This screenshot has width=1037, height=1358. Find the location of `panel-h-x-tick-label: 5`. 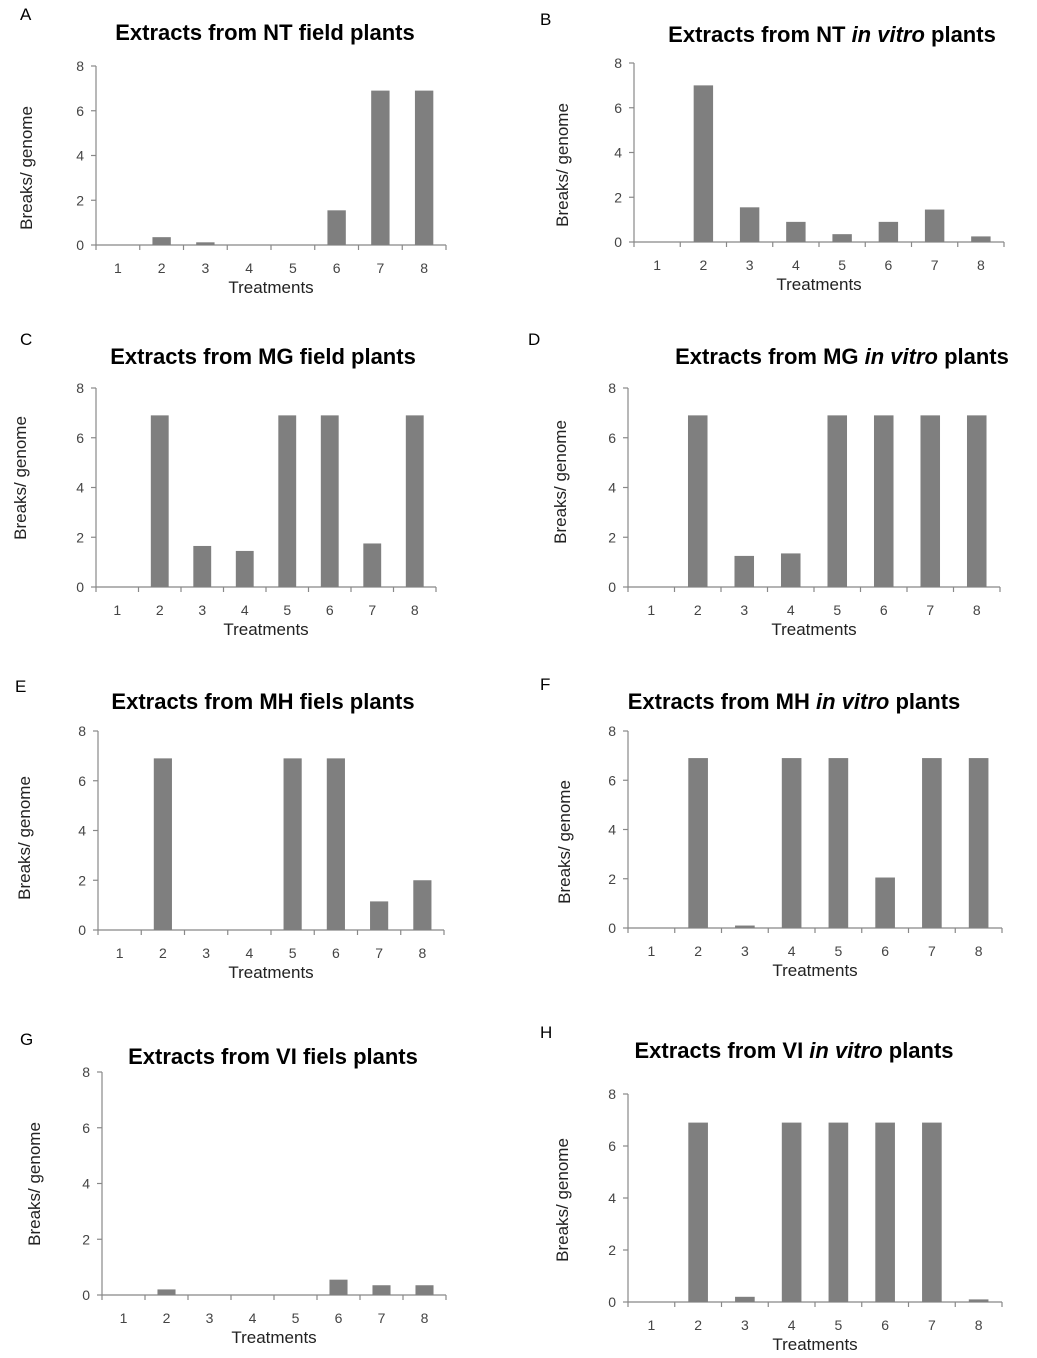

panel-h-x-tick-label: 5 is located at coordinates (838, 1325).